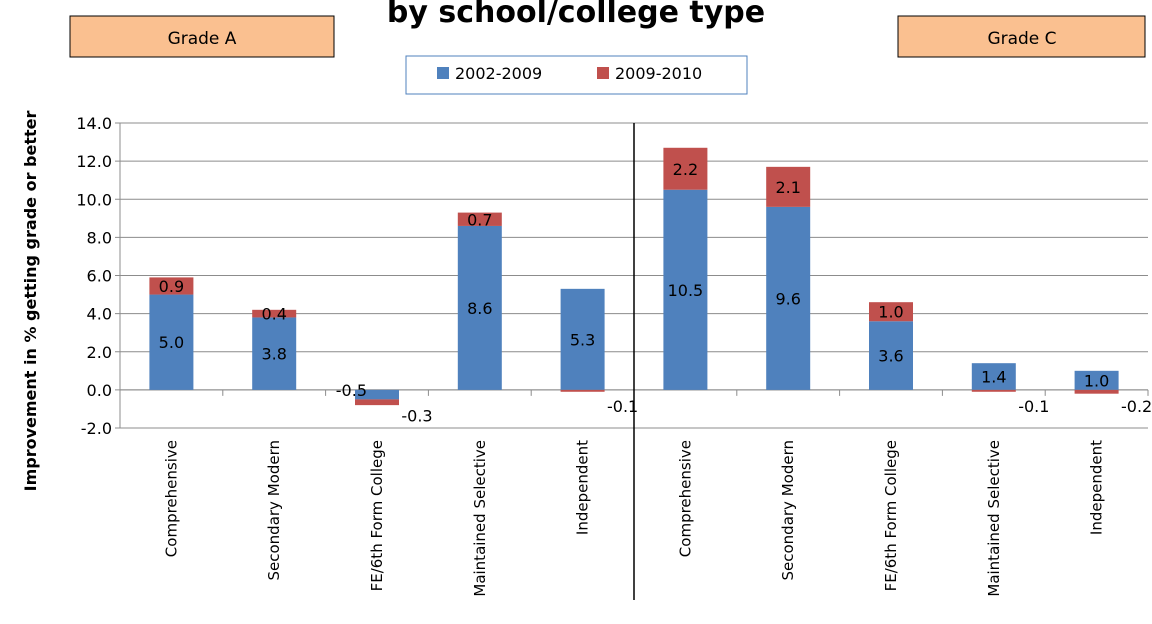 This screenshot has width=1152, height=624. What do you see at coordinates (1096, 391) in the screenshot?
I see `bar-2009-2010-independent-grade-c` at bounding box center [1096, 391].